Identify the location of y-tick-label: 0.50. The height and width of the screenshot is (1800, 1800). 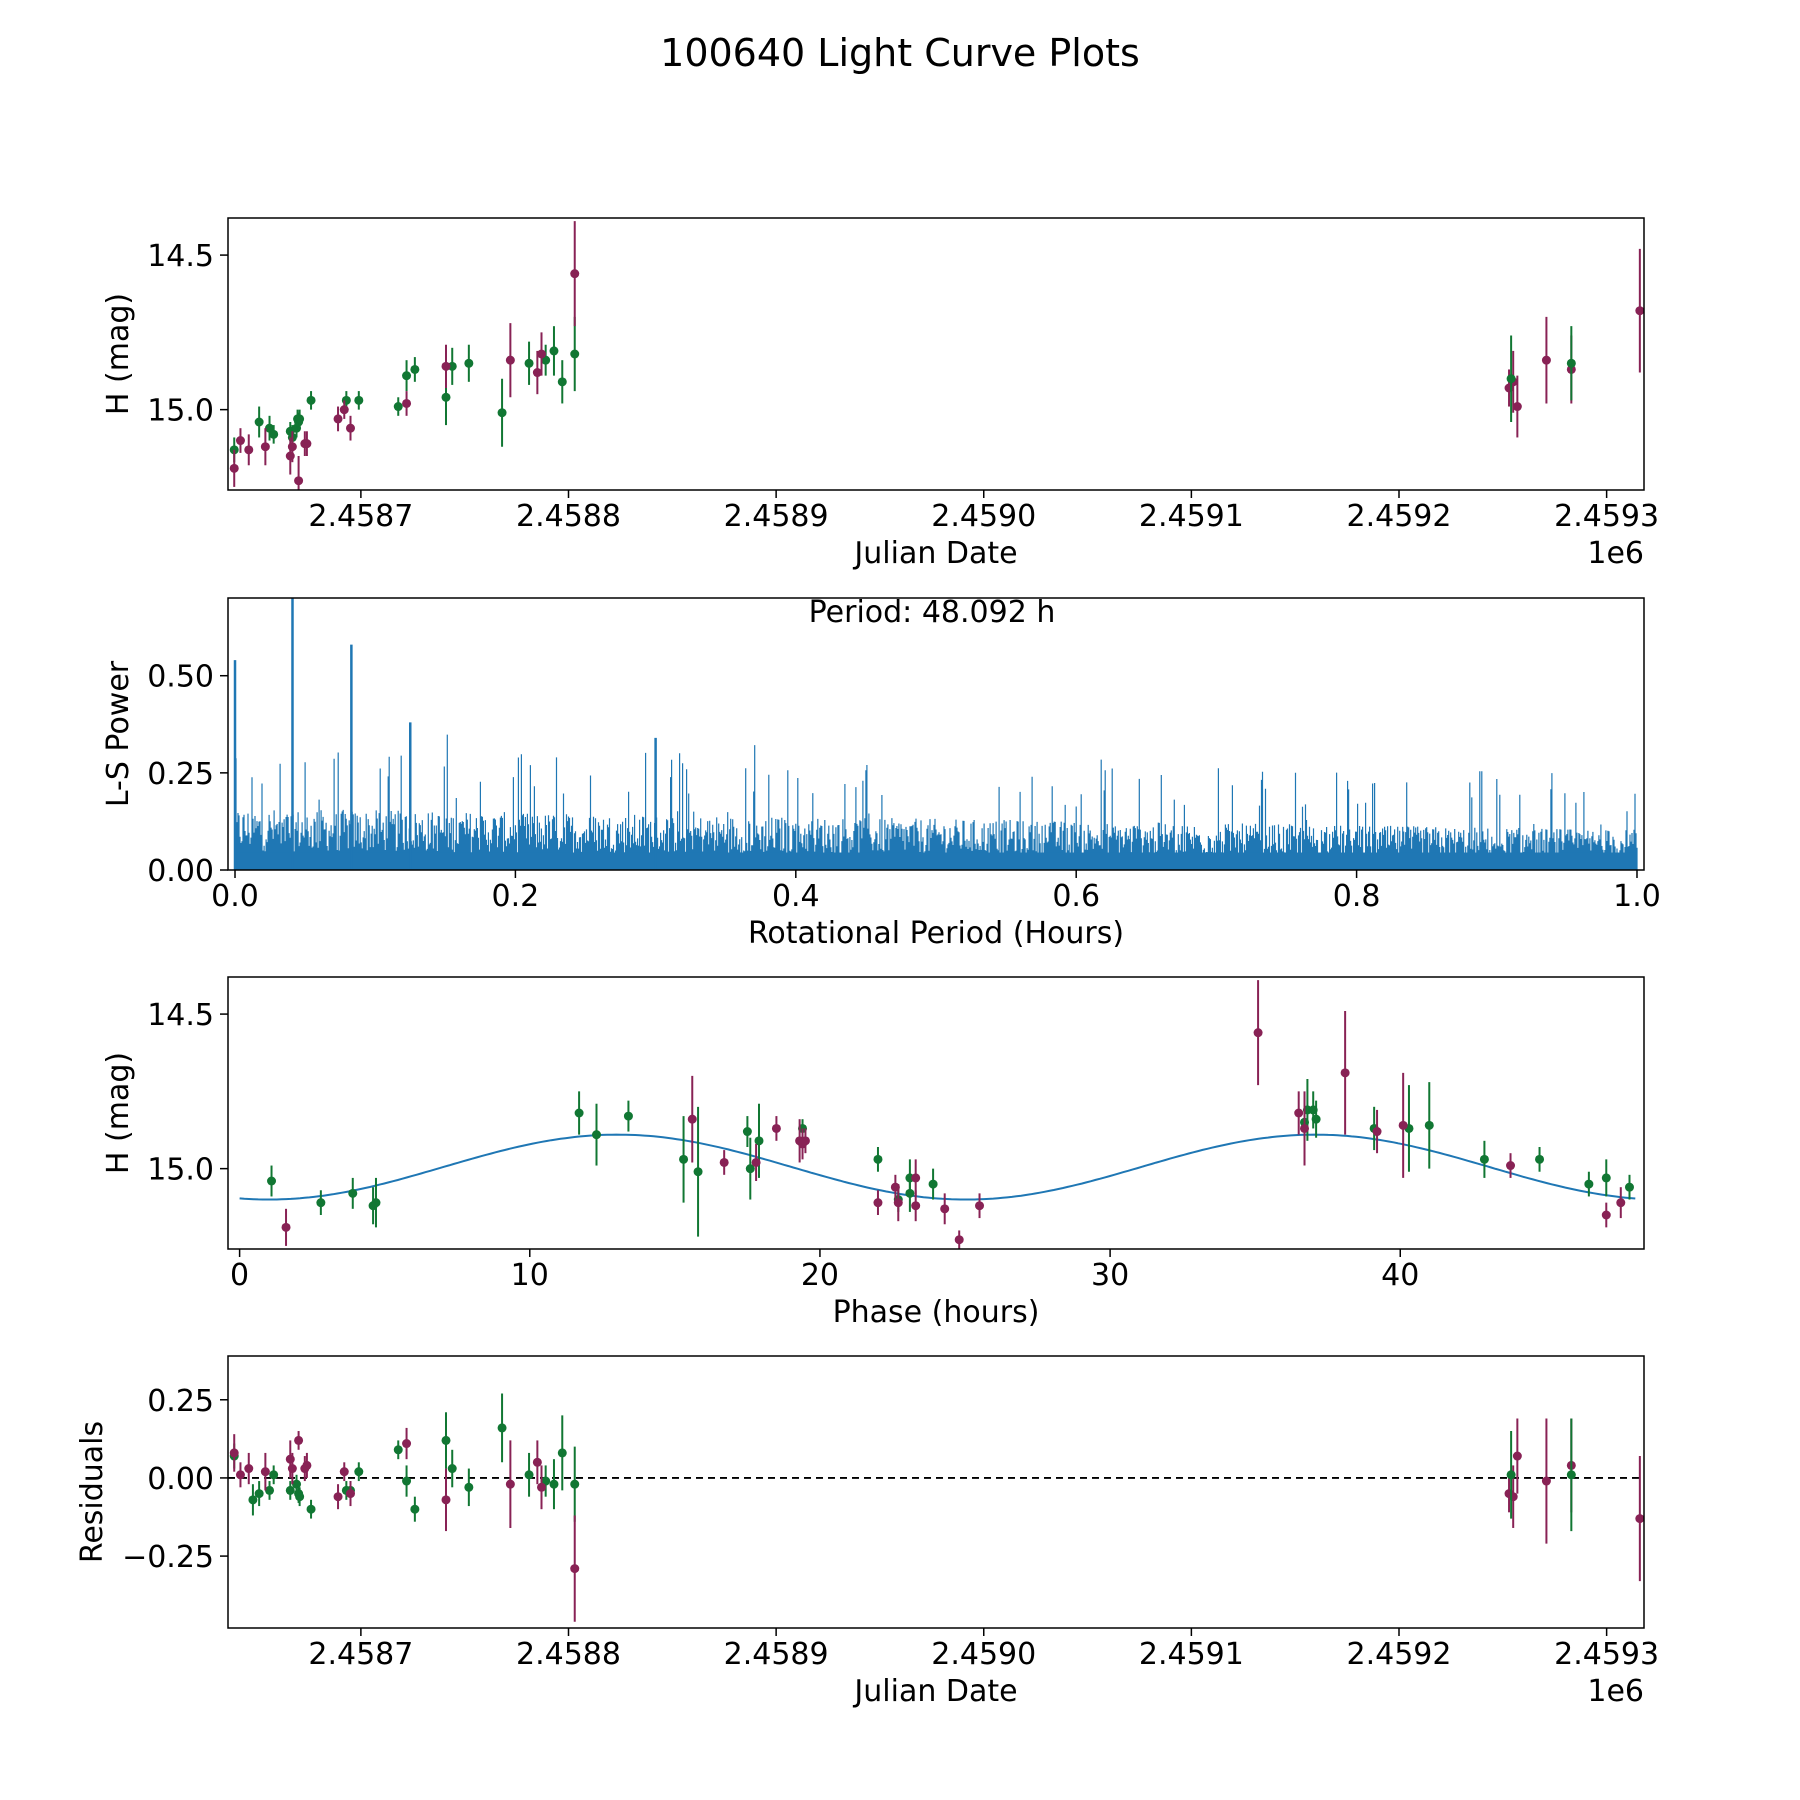
(180, 677).